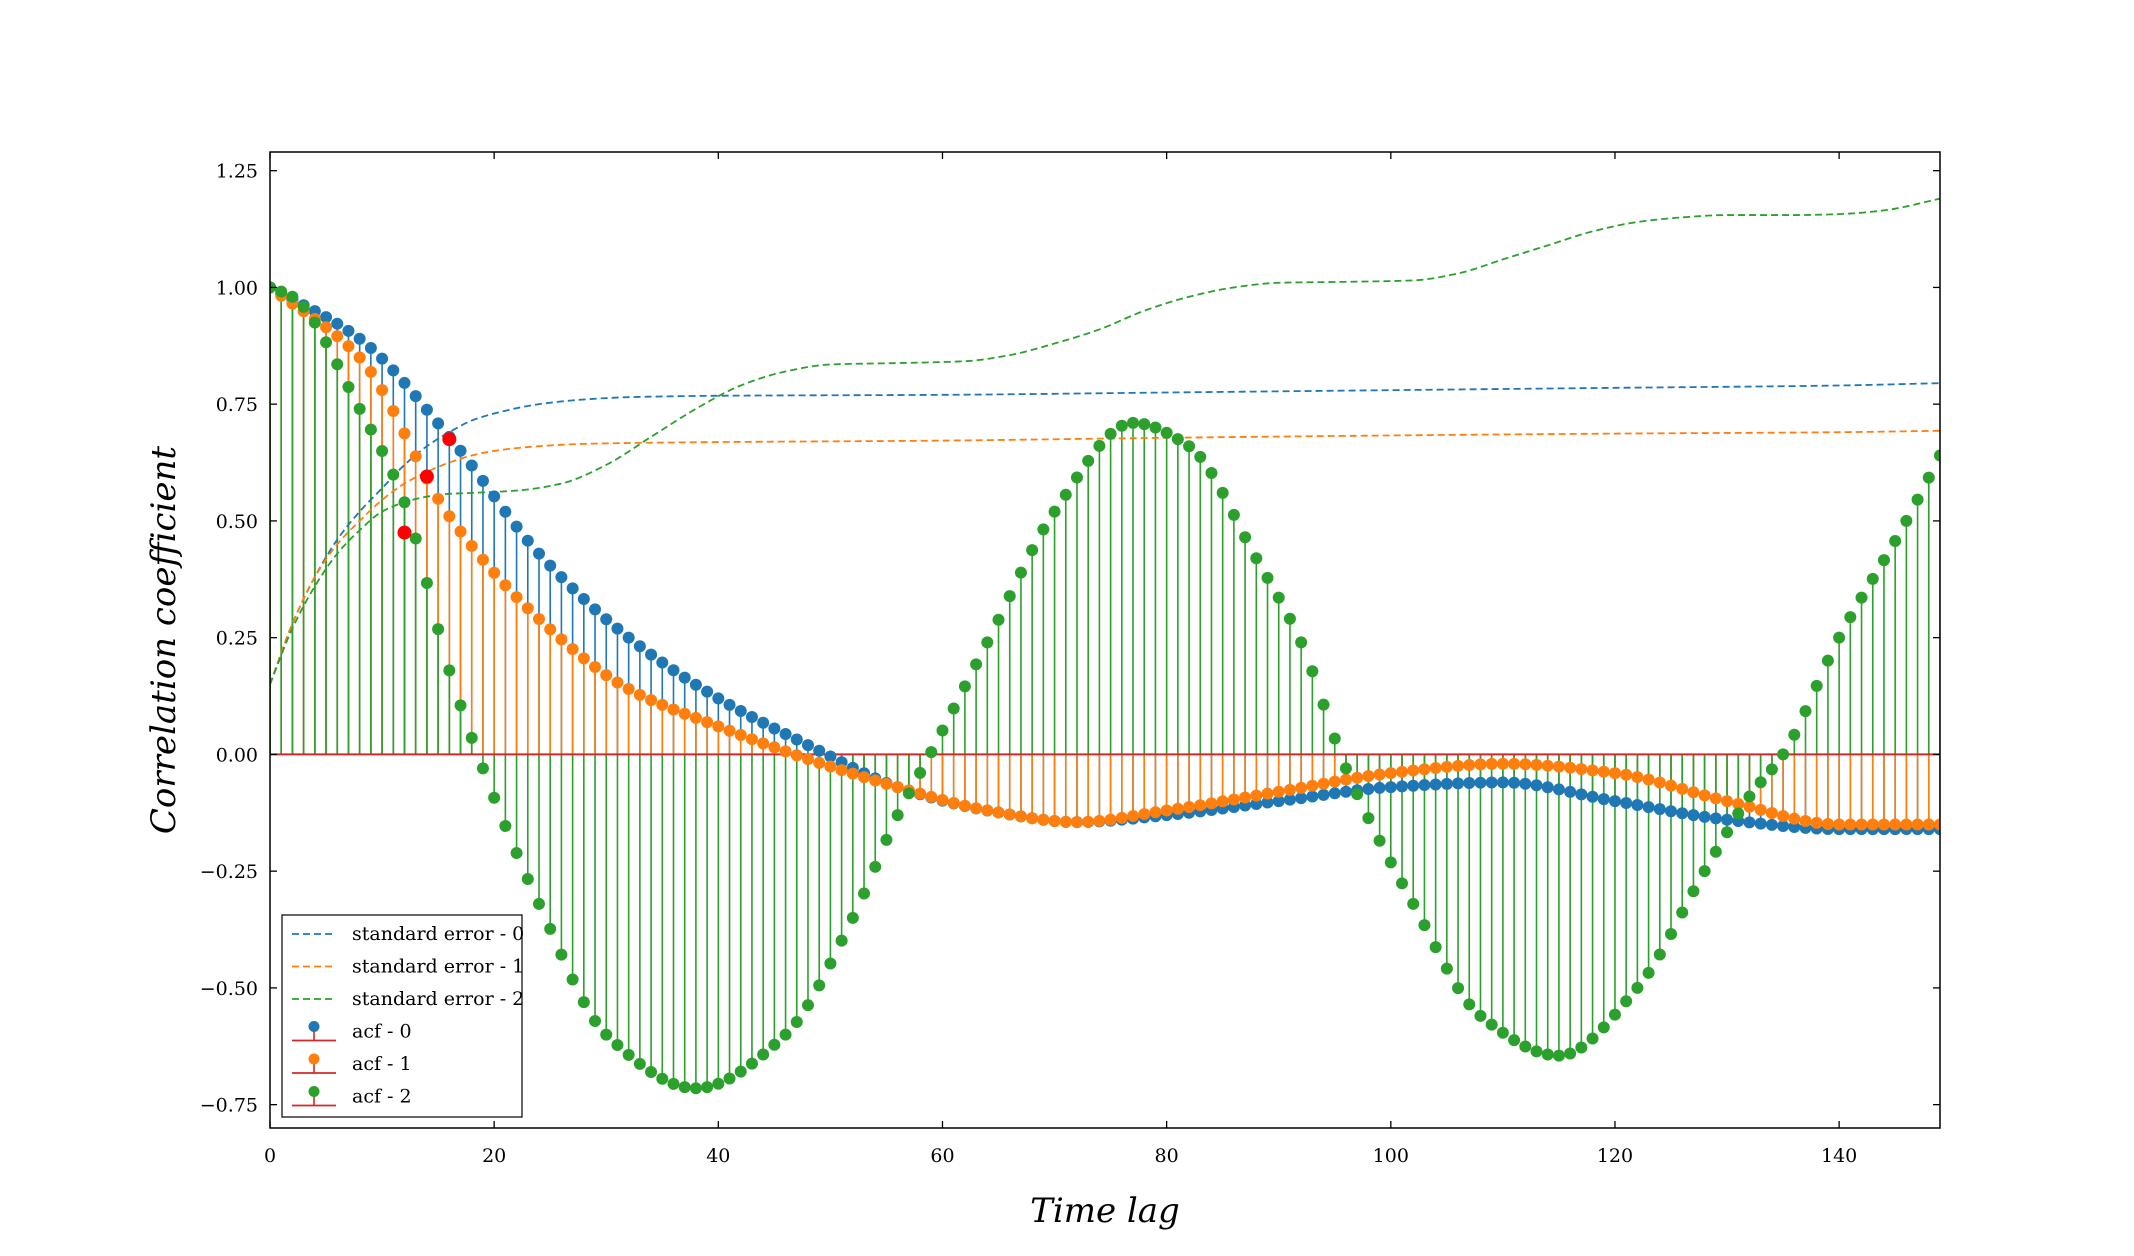 Image resolution: width=2134 pixels, height=1256 pixels. What do you see at coordinates (229, 1106) in the screenshot?
I see `y-tick-label: −0.75` at bounding box center [229, 1106].